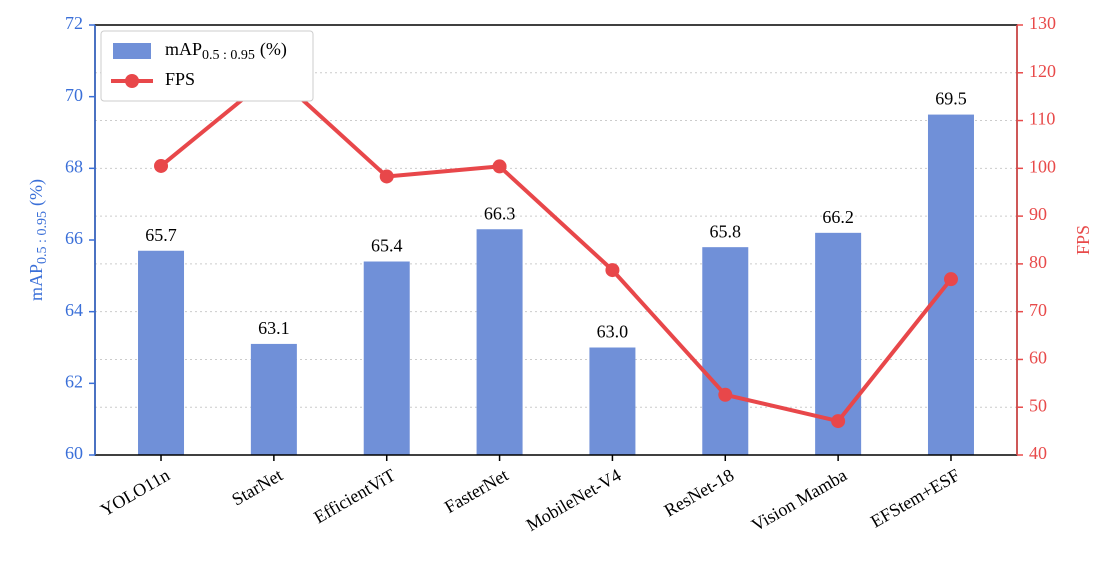  What do you see at coordinates (228, 55) in the screenshot?
I see `legend-label-sub: 0.5 : 0.95` at bounding box center [228, 55].